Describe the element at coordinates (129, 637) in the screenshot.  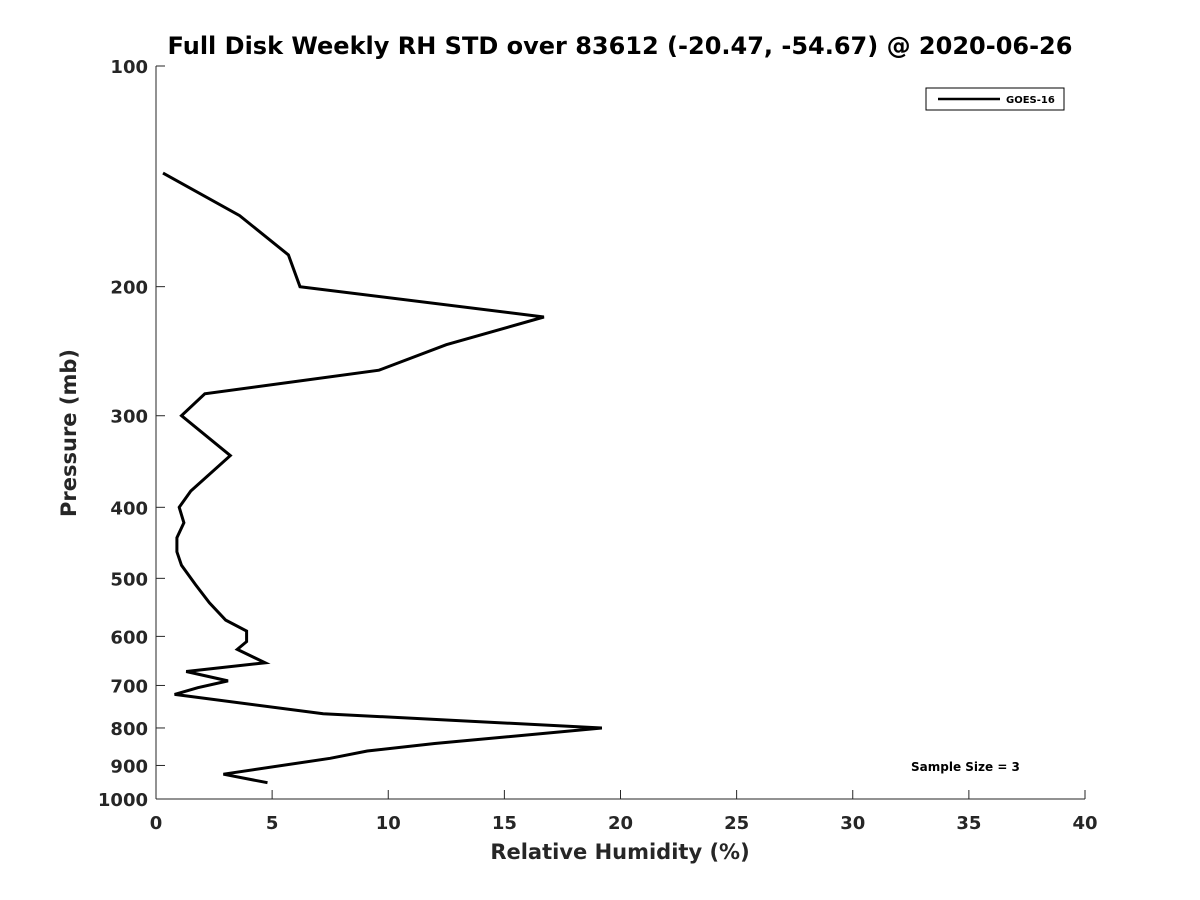
I see `y-tick-label: 600` at that location.